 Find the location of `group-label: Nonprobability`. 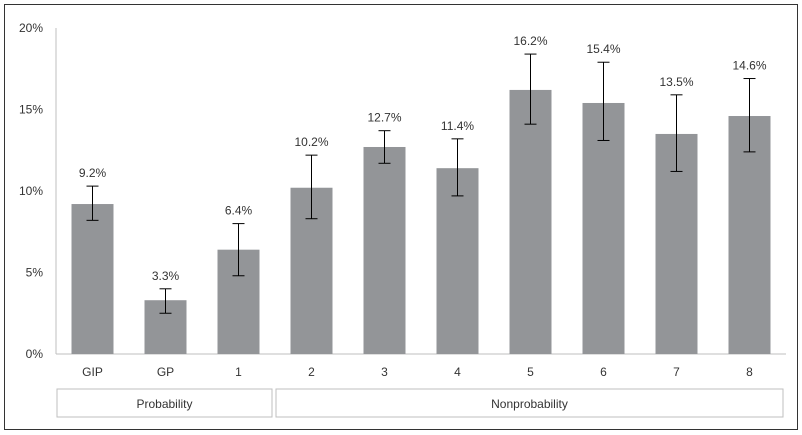

group-label: Nonprobability is located at coordinates (529, 404).